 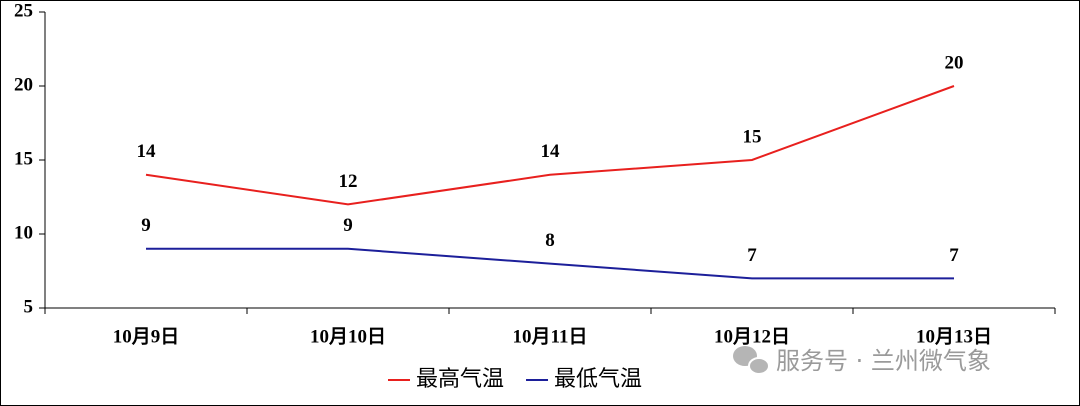 I want to click on watermark-icon, so click(x=751, y=360).